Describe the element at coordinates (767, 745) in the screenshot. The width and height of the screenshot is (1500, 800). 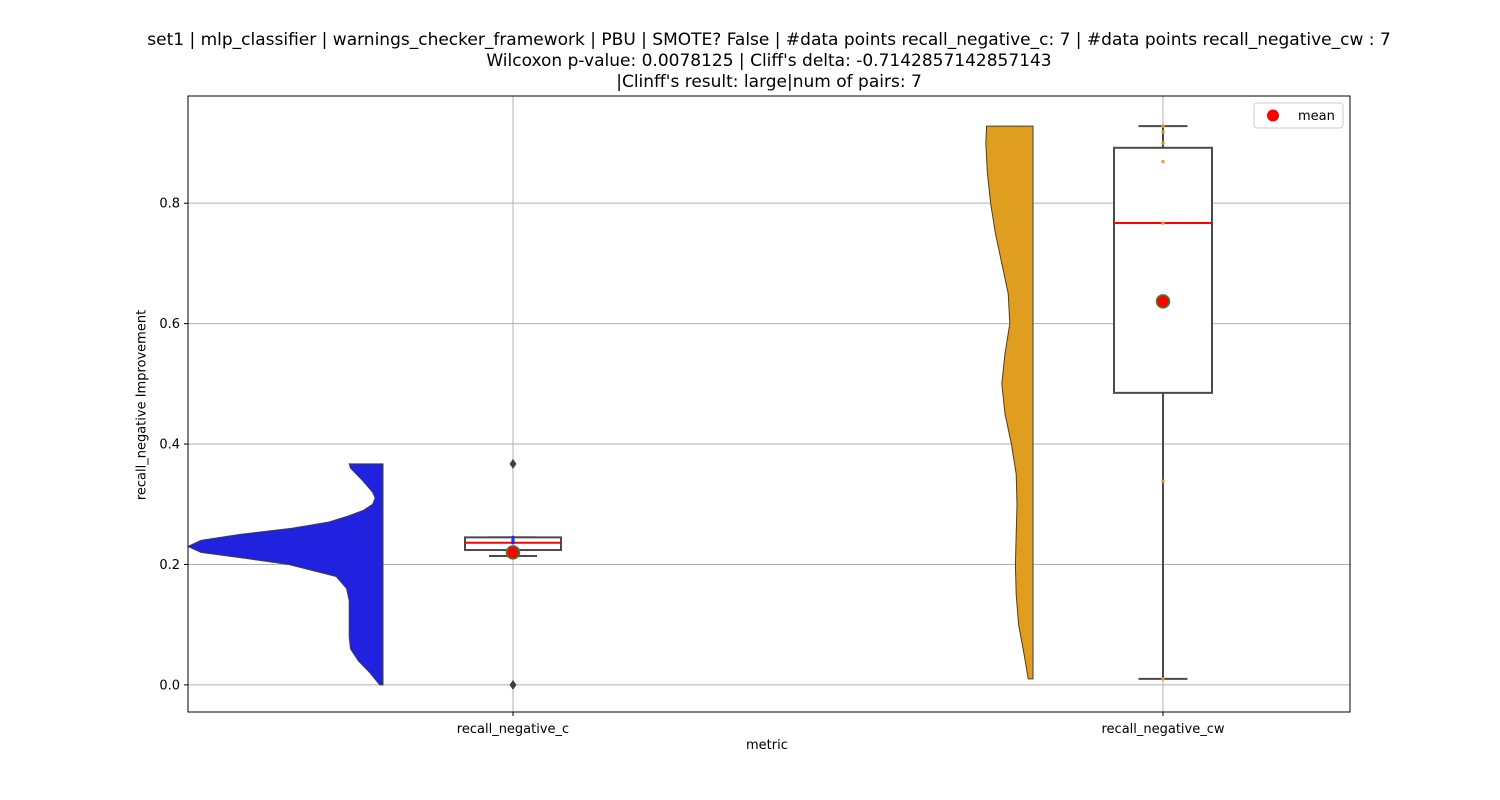
I see `x-axis-label: metric` at that location.